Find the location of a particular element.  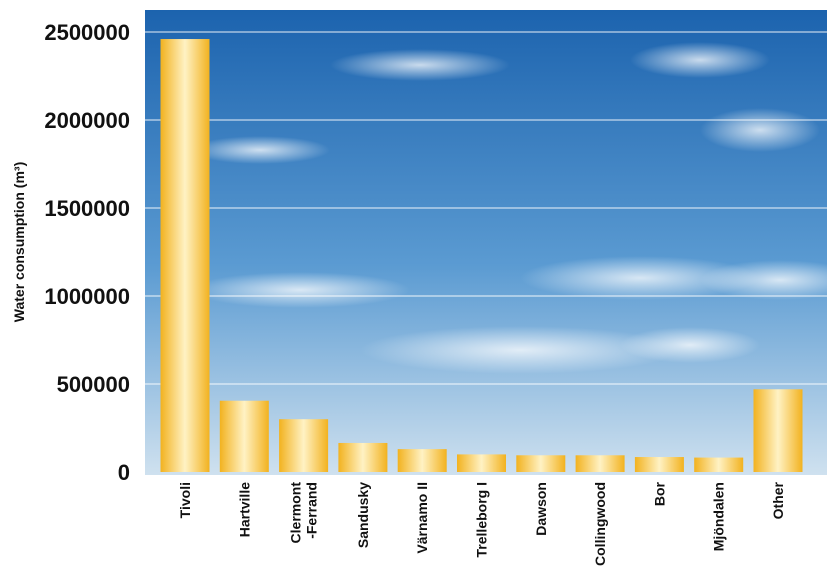

x-tick-label: Other is located at coordinates (778, 500).